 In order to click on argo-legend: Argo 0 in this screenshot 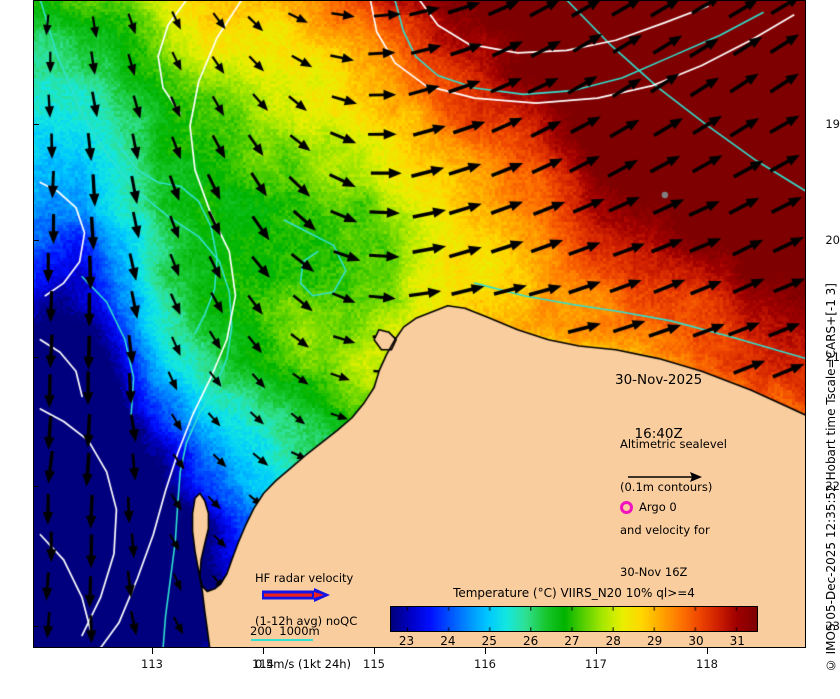, I will do `click(648, 507)`.